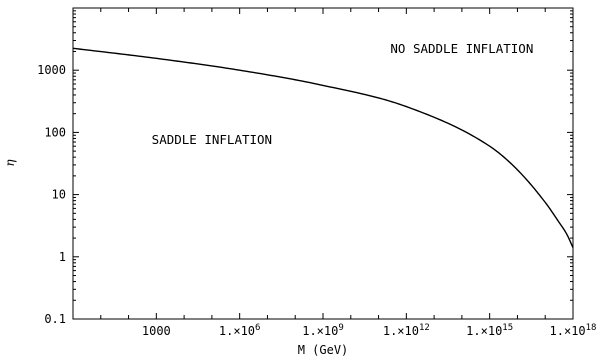 Image resolution: width=603 pixels, height=360 pixels. What do you see at coordinates (507, 328) in the screenshot?
I see `x-tick-label-exponent: 15` at bounding box center [507, 328].